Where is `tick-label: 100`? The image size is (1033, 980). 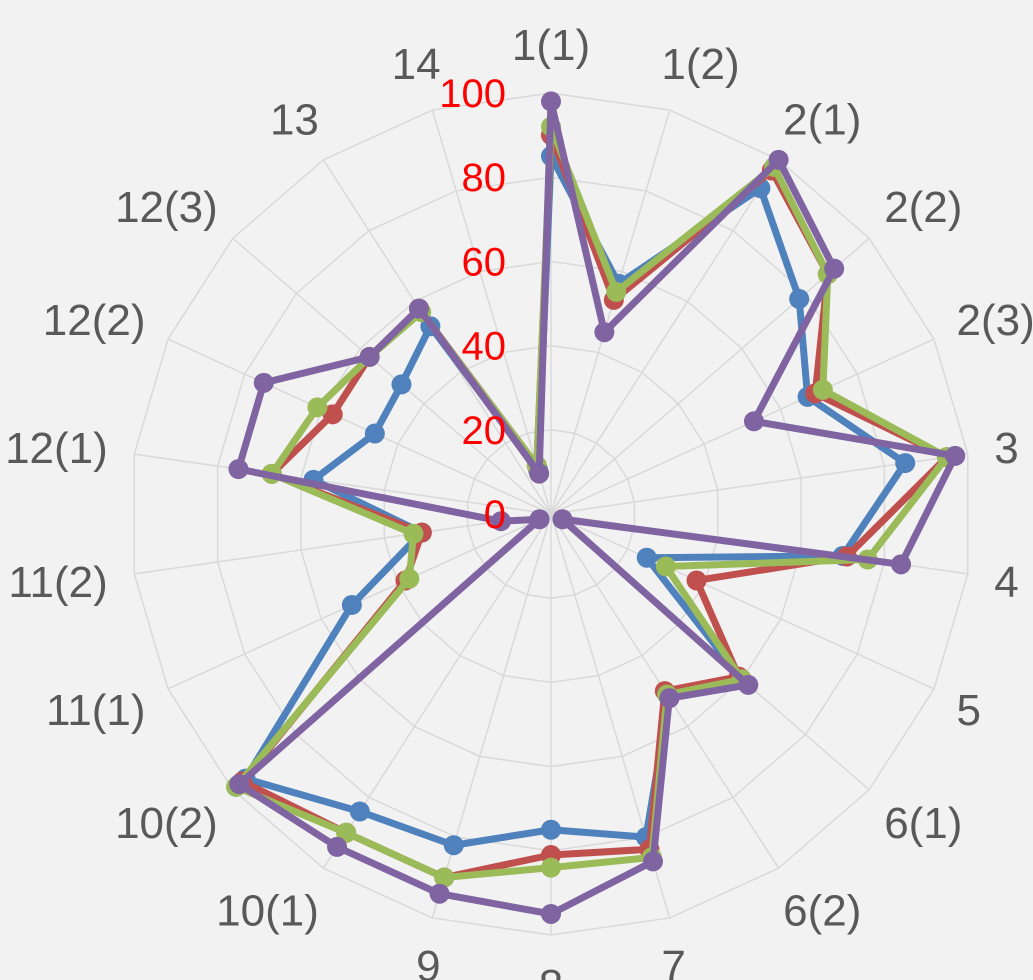
tick-label: 100 is located at coordinates (472, 94).